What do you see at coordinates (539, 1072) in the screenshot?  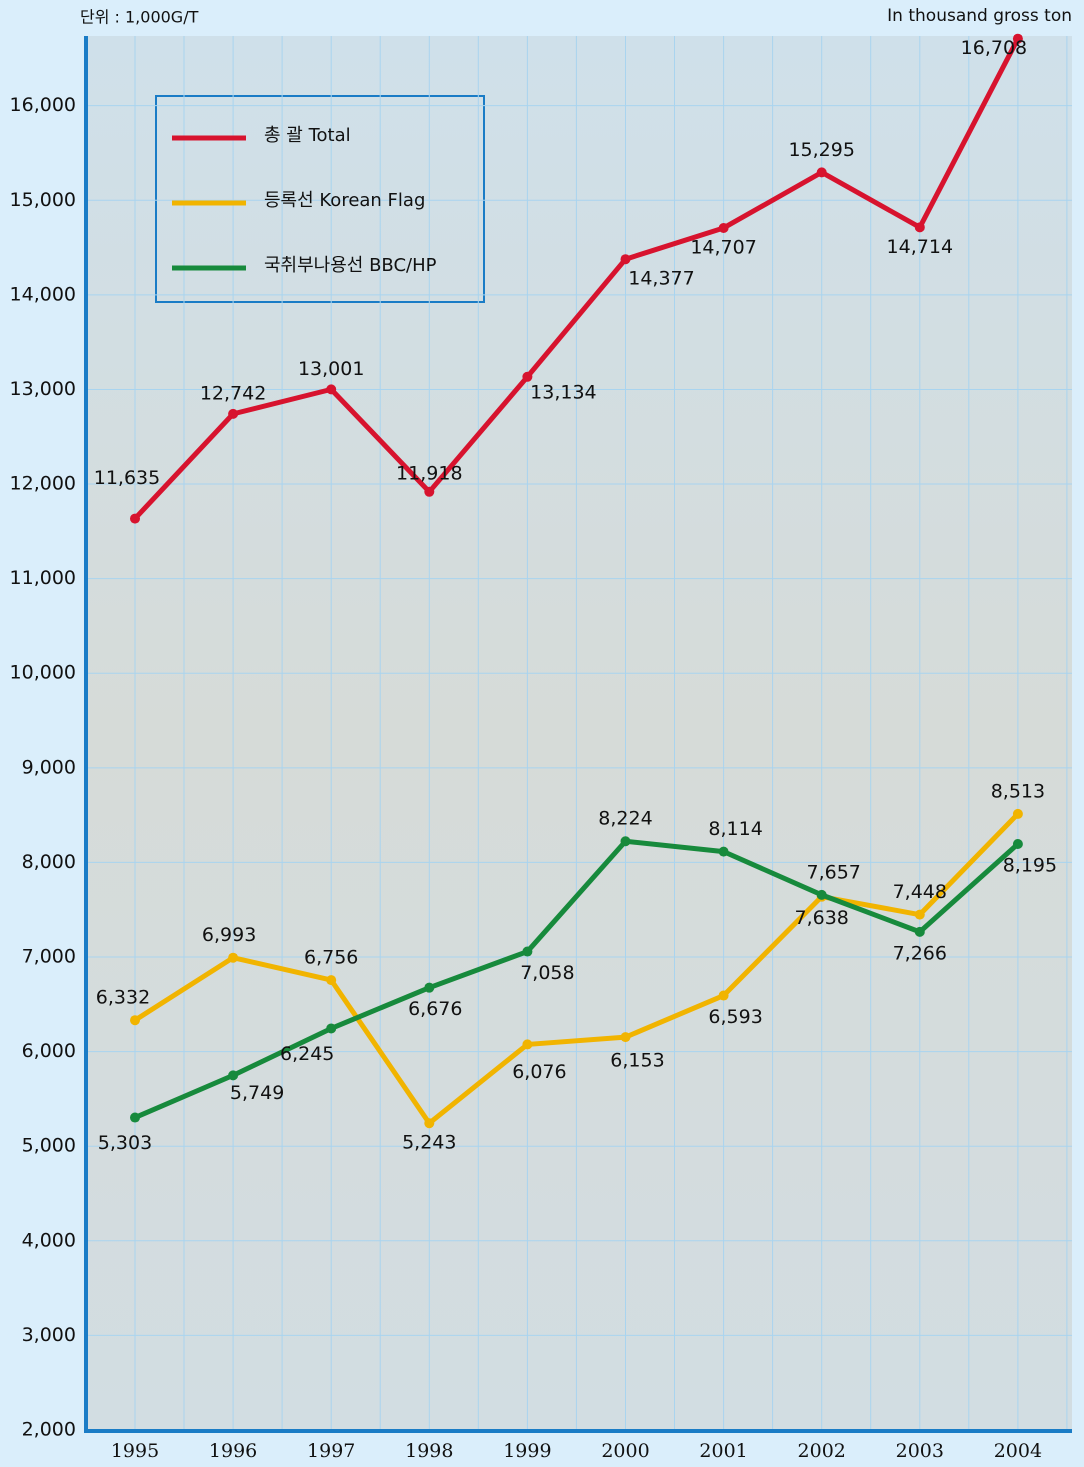 I see `data-label: 6,076` at bounding box center [539, 1072].